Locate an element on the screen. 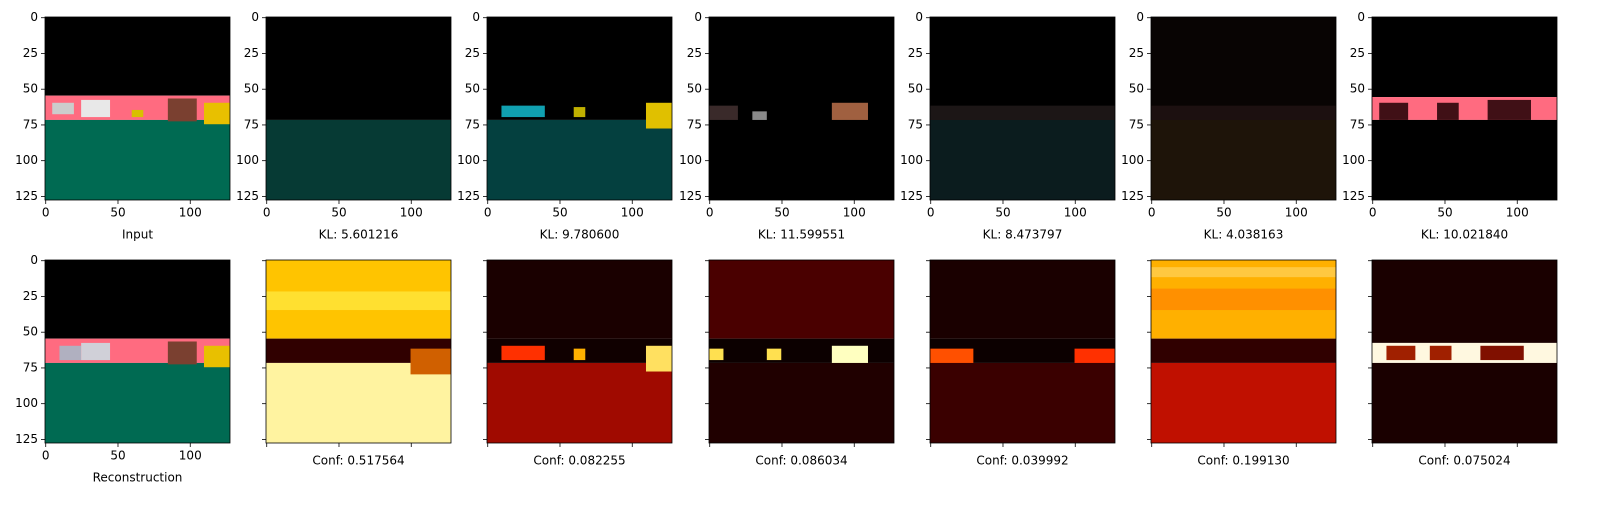 This screenshot has height=509, width=1609. panel-caption: Conf: 0.086034 is located at coordinates (801, 461).